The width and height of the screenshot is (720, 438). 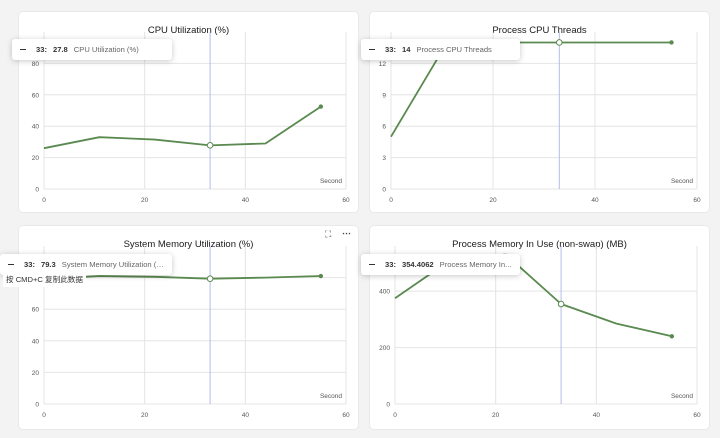 I want to click on y-tick-label: 200, so click(x=384, y=348).